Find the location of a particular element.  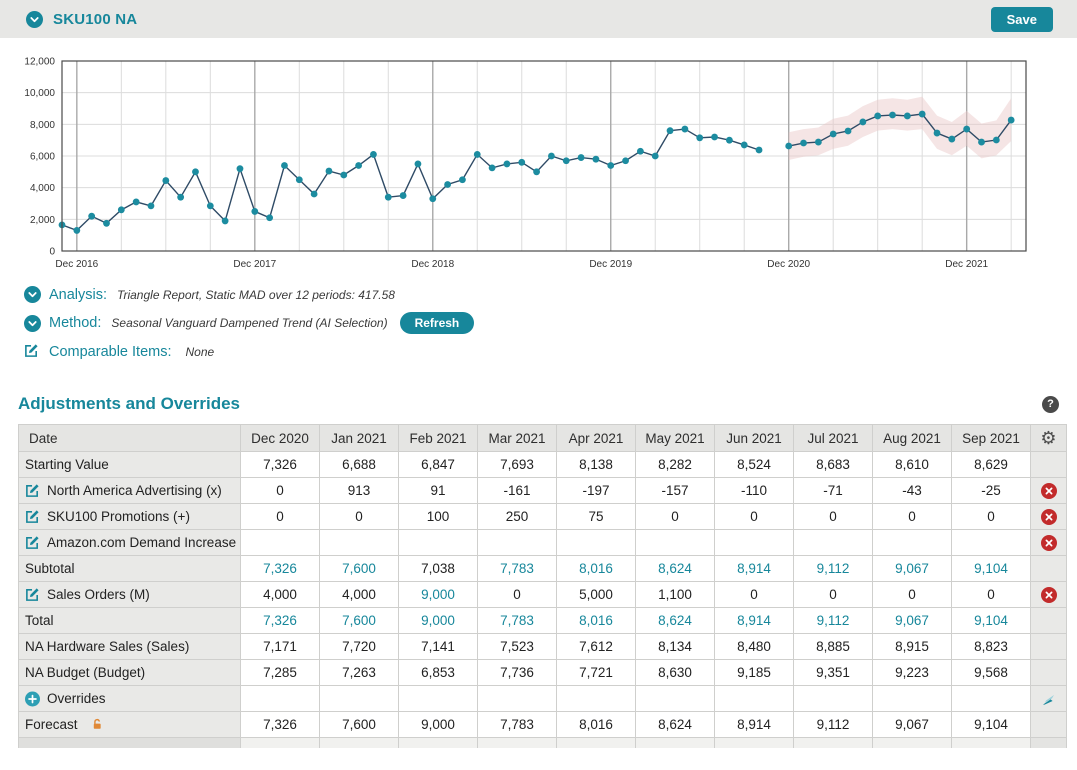

value-cell: 91 is located at coordinates (438, 490).